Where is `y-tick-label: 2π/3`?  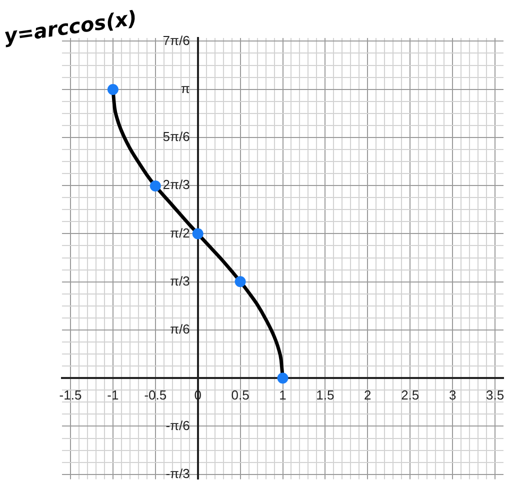 y-tick-label: 2π/3 is located at coordinates (176, 184).